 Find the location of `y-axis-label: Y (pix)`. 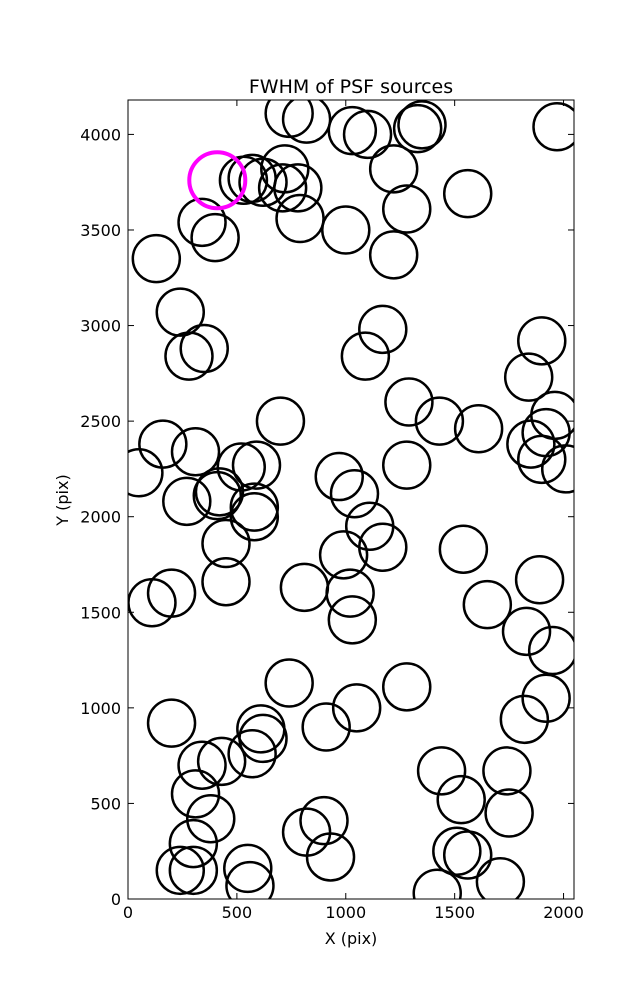

y-axis-label: Y (pix) is located at coordinates (62, 500).